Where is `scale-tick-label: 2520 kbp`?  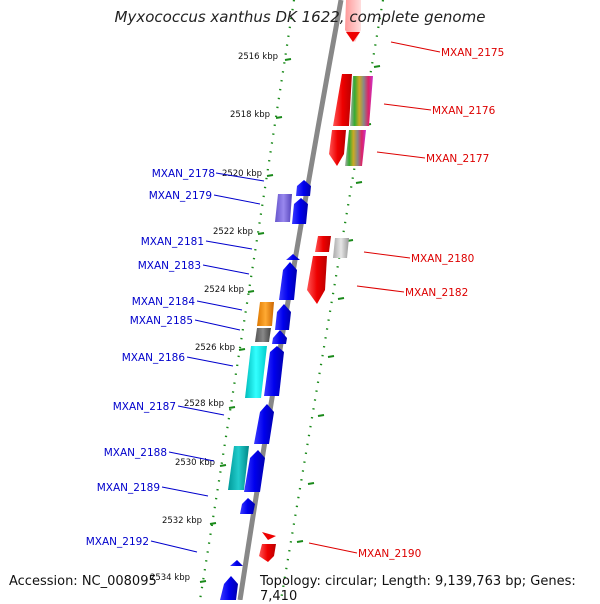
scale-tick-label: 2520 kbp is located at coordinates (242, 174).